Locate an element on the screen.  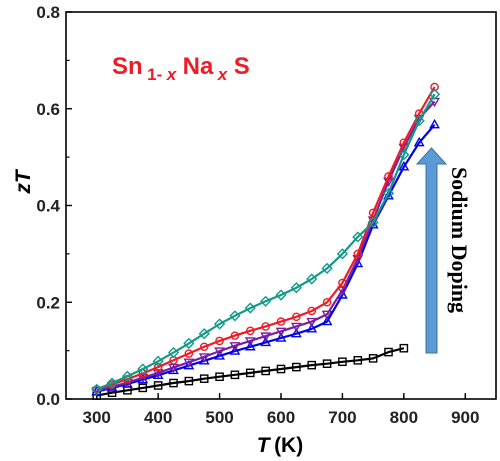
y-tick-label: 0.4 is located at coordinates (48, 206).